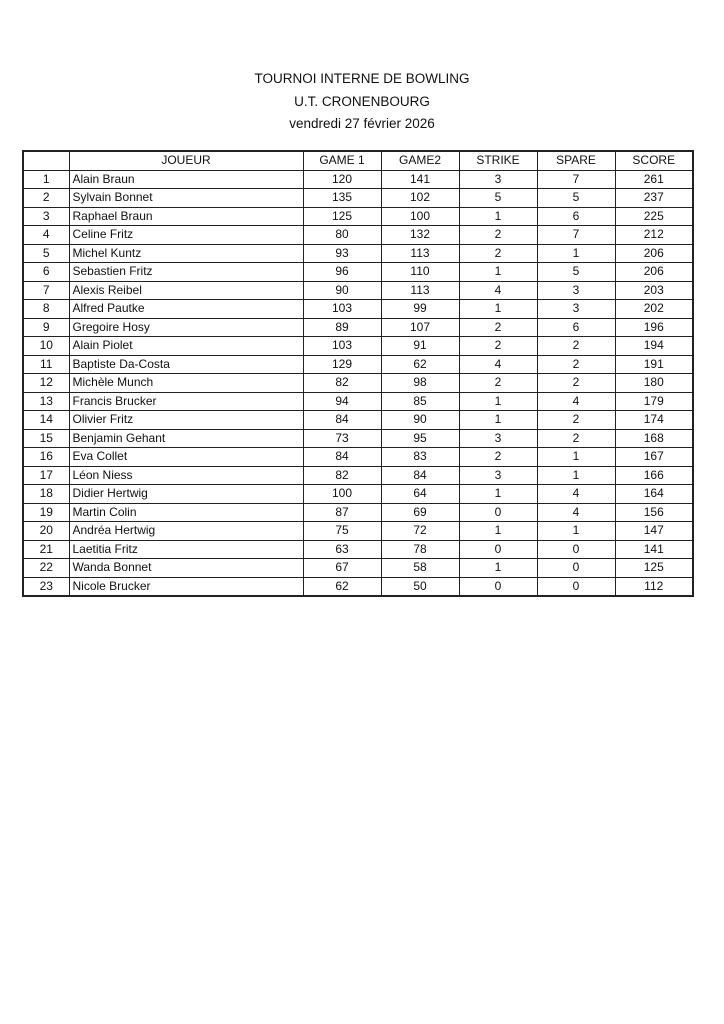  I want to click on cell-game1: 67, so click(342, 568).